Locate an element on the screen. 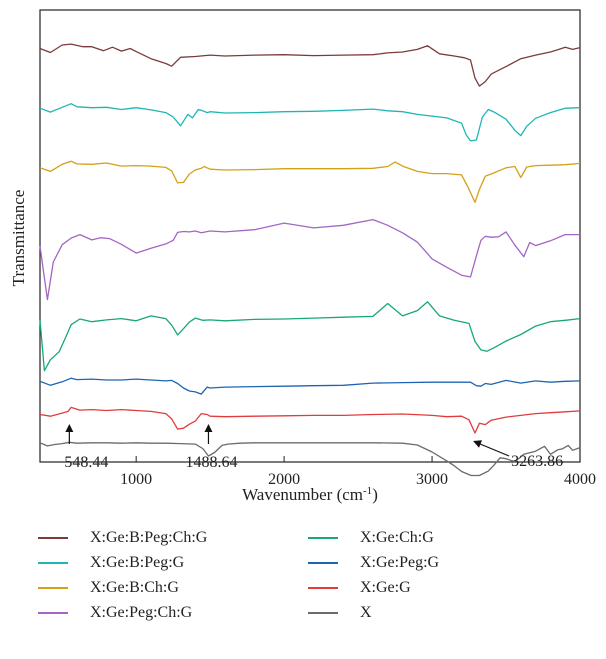 The image size is (606, 659). x-axis-label-text: Wavenumber (cm is located at coordinates (302, 494).